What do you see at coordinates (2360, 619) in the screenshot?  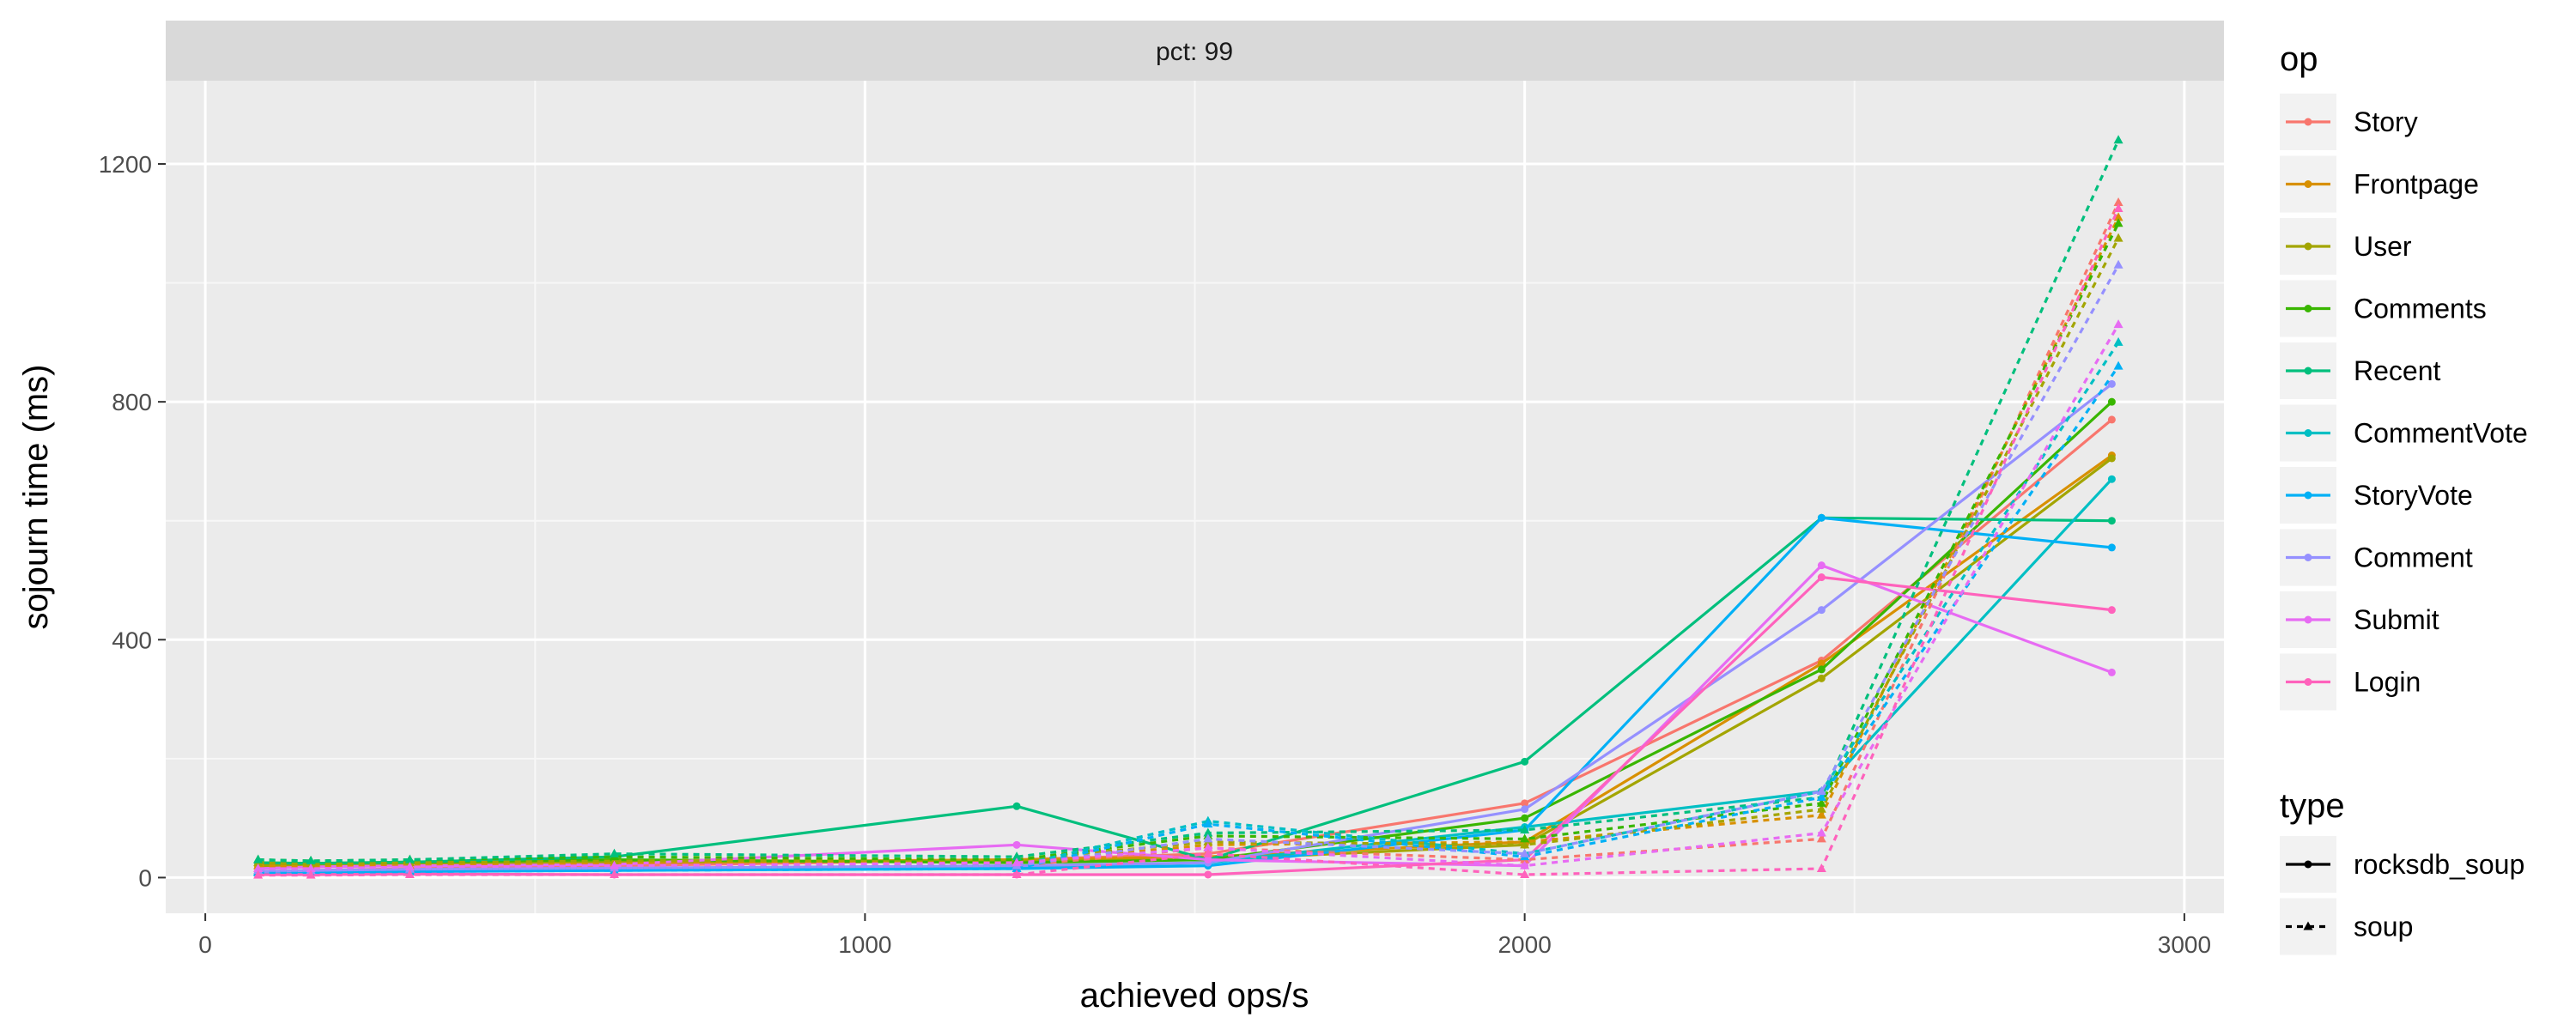 I see `legend-entry-submit: Submit` at bounding box center [2360, 619].